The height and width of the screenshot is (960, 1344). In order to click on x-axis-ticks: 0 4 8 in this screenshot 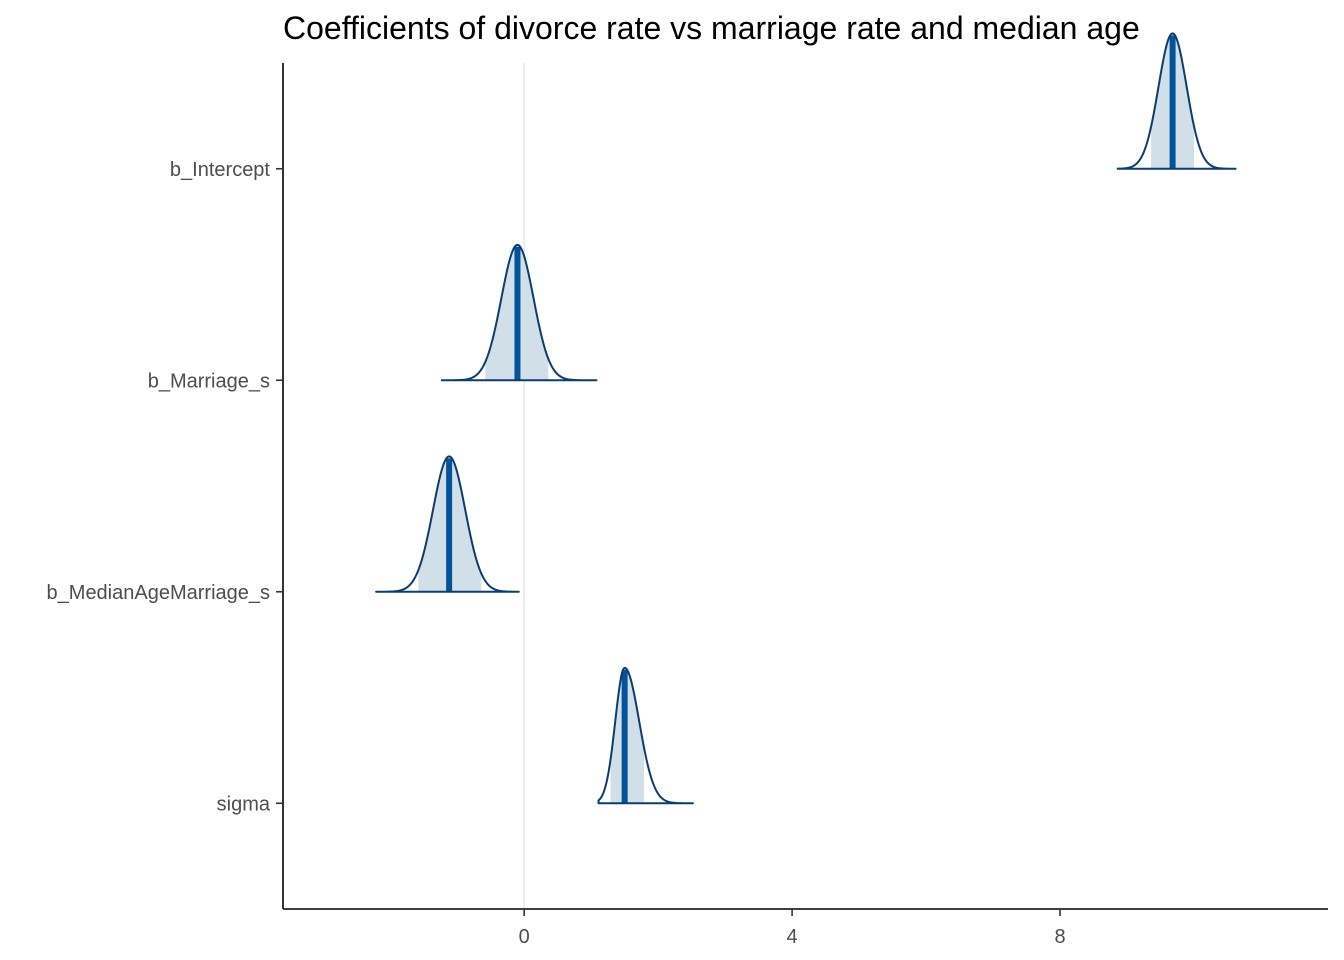, I will do `click(792, 928)`.